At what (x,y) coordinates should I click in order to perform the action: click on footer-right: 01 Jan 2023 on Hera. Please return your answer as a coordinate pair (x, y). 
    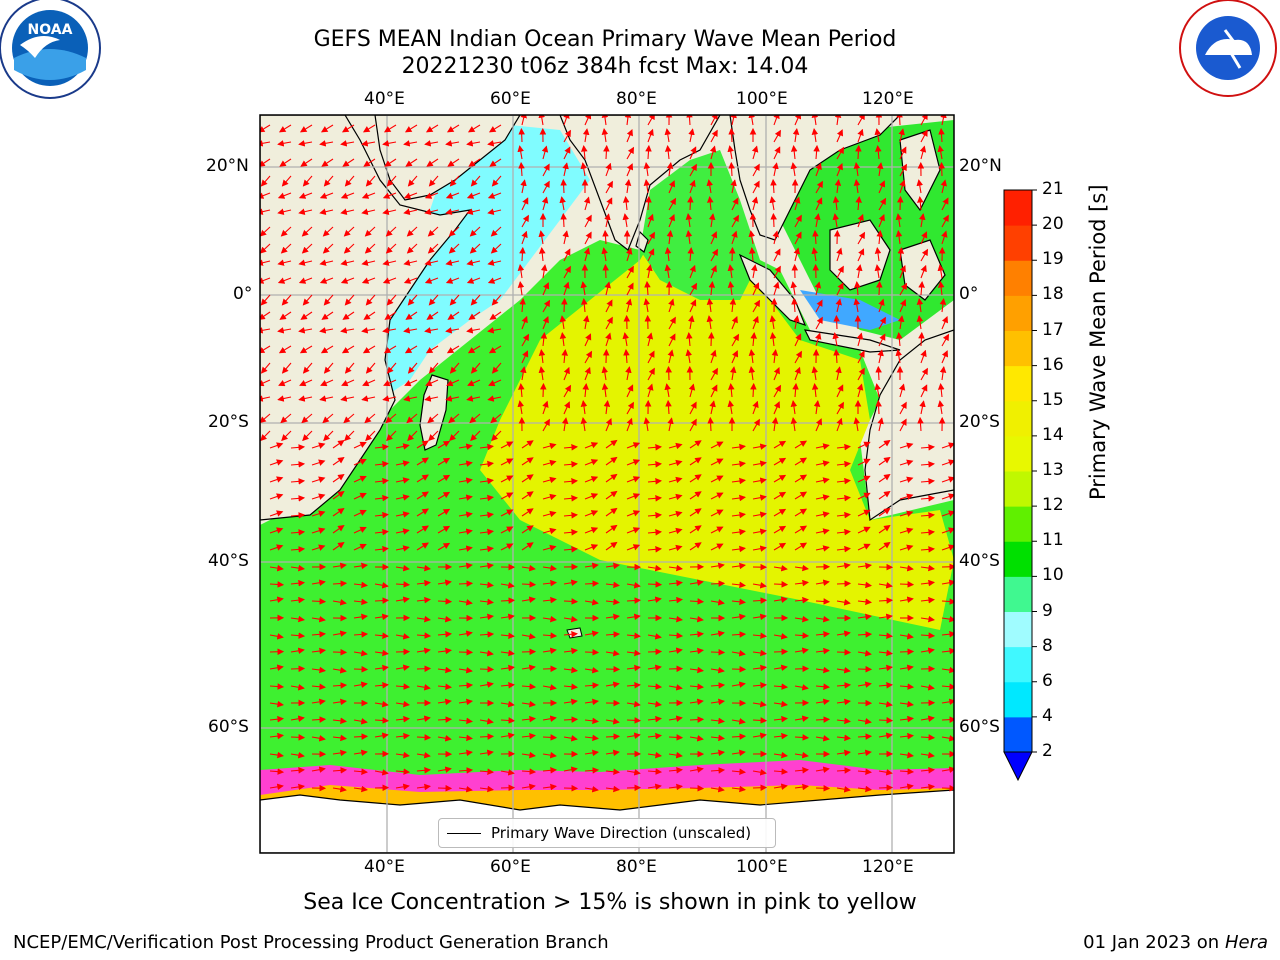
    Looking at the image, I should click on (1175, 942).